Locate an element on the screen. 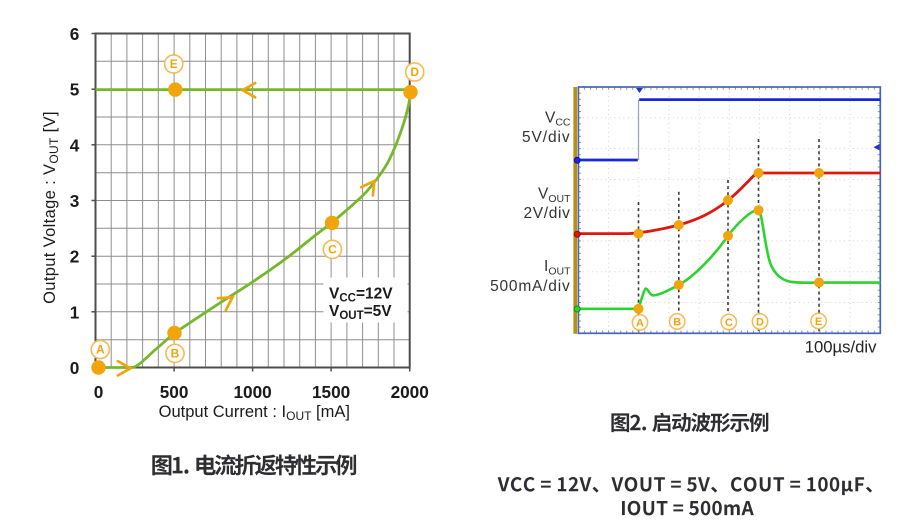 The height and width of the screenshot is (530, 919). svg-text: 5 is located at coordinates (75, 90).